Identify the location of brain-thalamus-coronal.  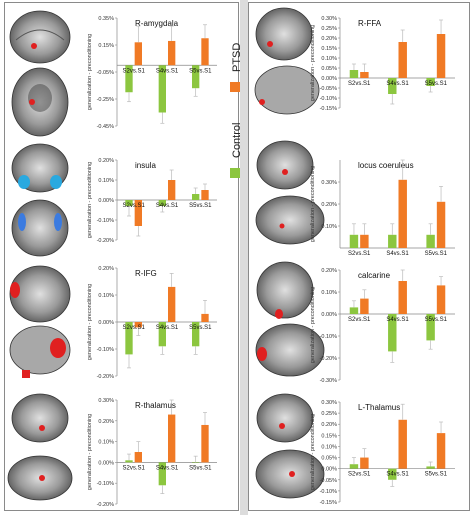
(40, 418).